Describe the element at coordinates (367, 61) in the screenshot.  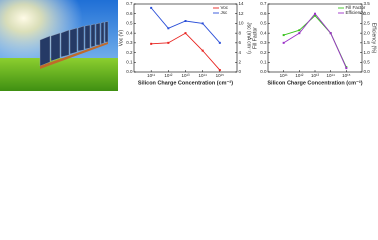
I see `y2-tick-label: 0.5` at that location.